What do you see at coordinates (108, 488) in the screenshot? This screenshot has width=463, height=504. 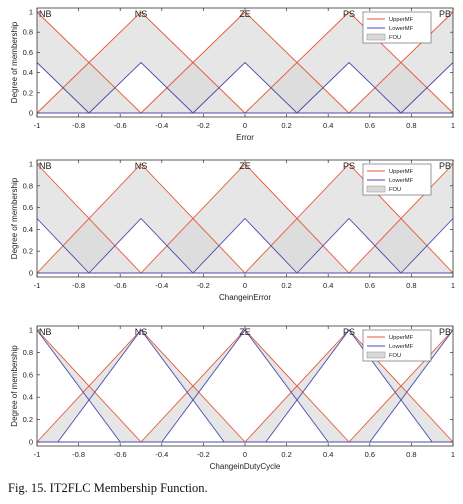 I see `figure-caption: Fig. 15. IT2FLC Membership Function.` at bounding box center [108, 488].